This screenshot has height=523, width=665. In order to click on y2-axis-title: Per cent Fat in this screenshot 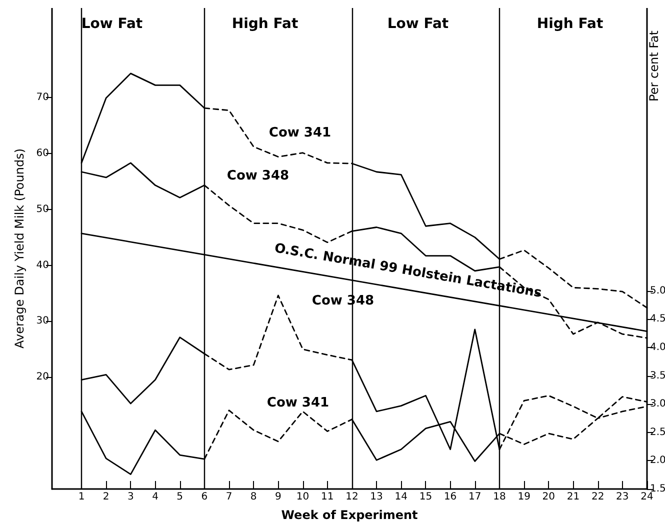, I will do `click(654, 66)`.